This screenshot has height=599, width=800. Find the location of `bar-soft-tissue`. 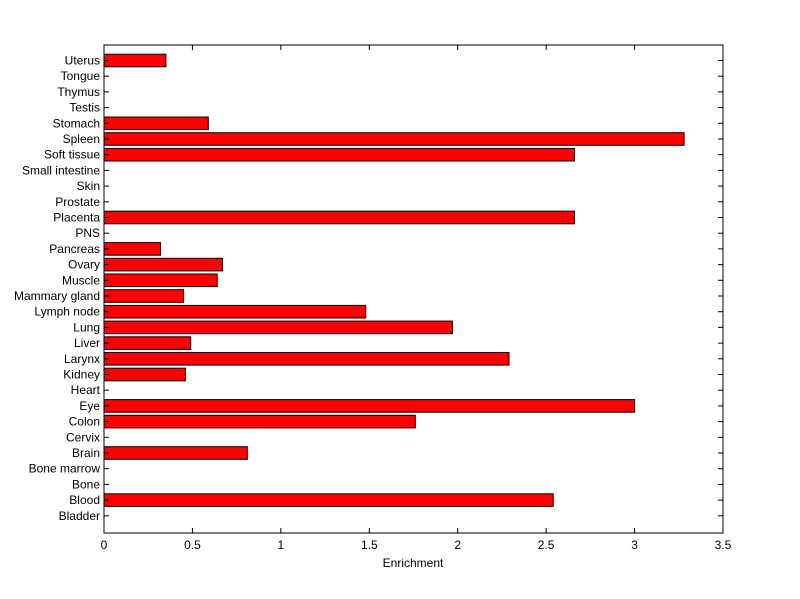

bar-soft-tissue is located at coordinates (339, 154).